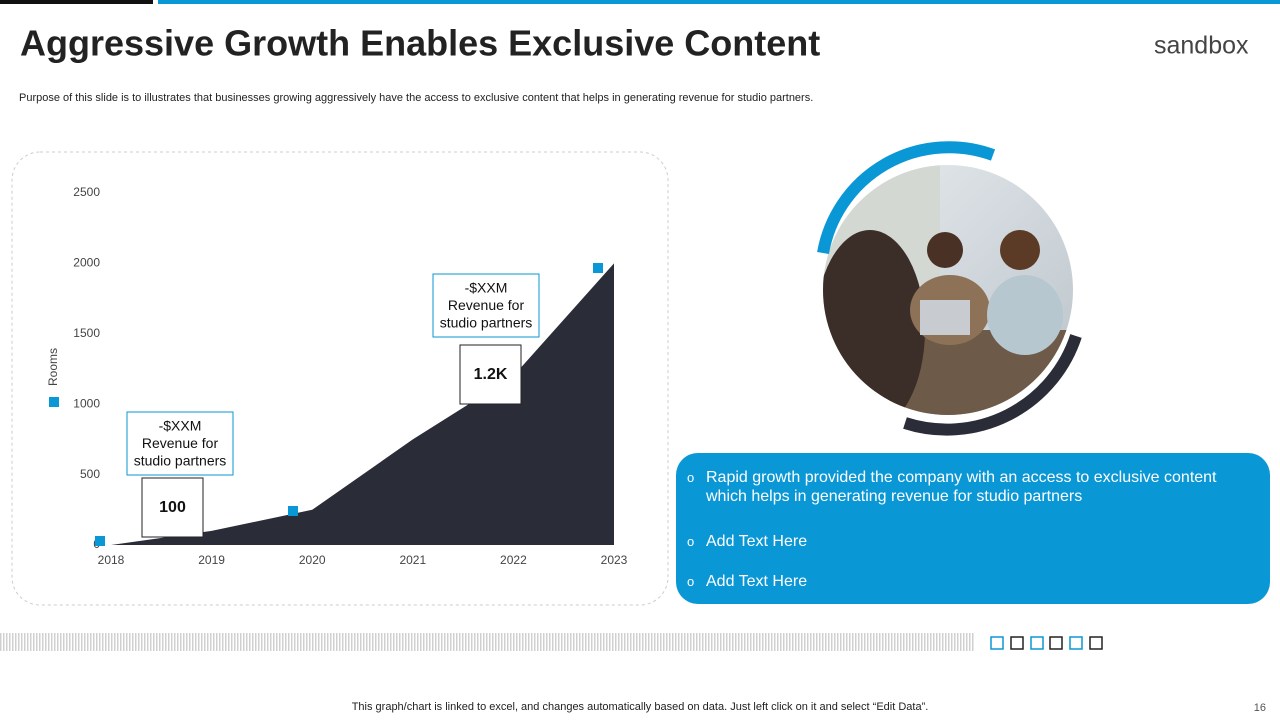 The height and width of the screenshot is (720, 1280). Describe the element at coordinates (614, 560) in the screenshot. I see `x-tick-label: 2023` at that location.